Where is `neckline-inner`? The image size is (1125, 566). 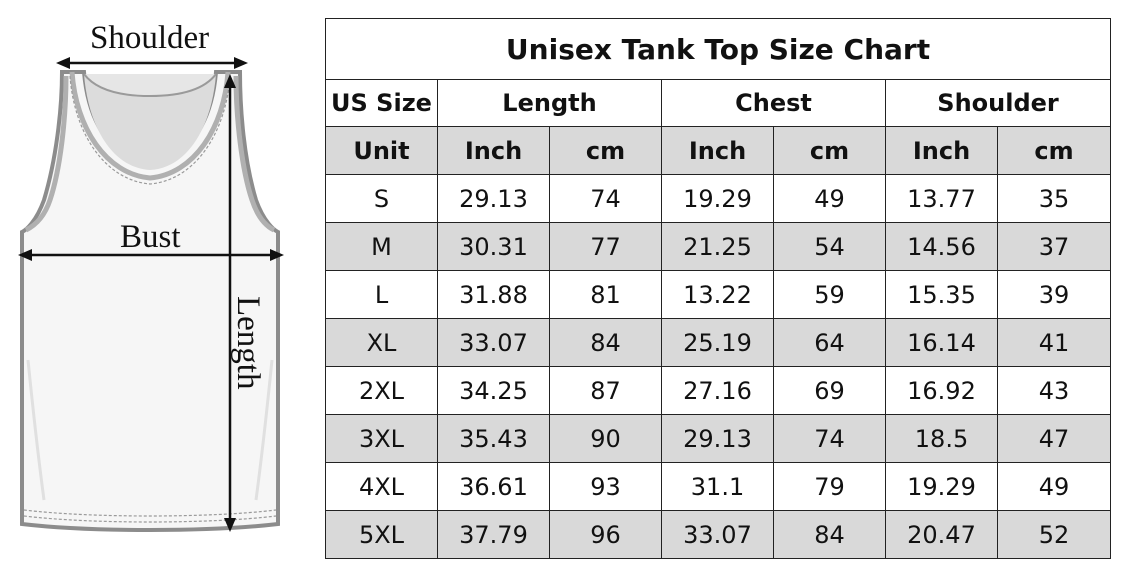 neckline-inner is located at coordinates (150, 122).